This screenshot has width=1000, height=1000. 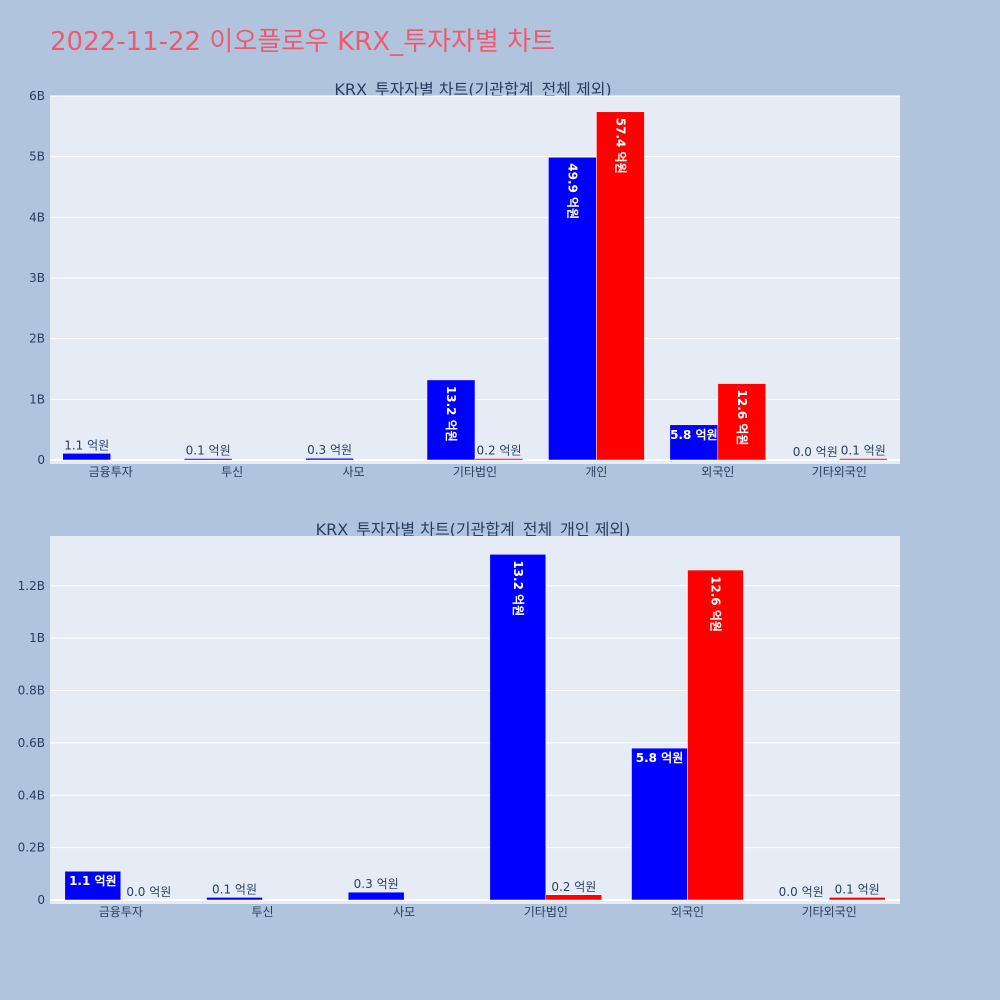 What do you see at coordinates (31, 795) in the screenshot?
I see `y-tick-label: 0.4B` at bounding box center [31, 795].